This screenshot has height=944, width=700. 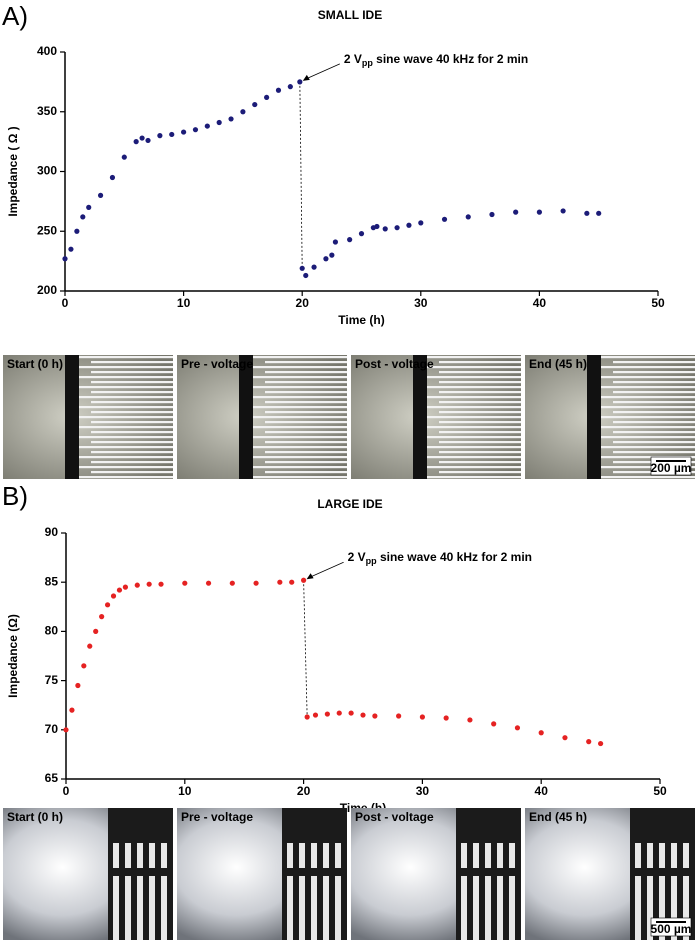 What do you see at coordinates (540, 303) in the screenshot?
I see `x-tick-label: 40` at bounding box center [540, 303].